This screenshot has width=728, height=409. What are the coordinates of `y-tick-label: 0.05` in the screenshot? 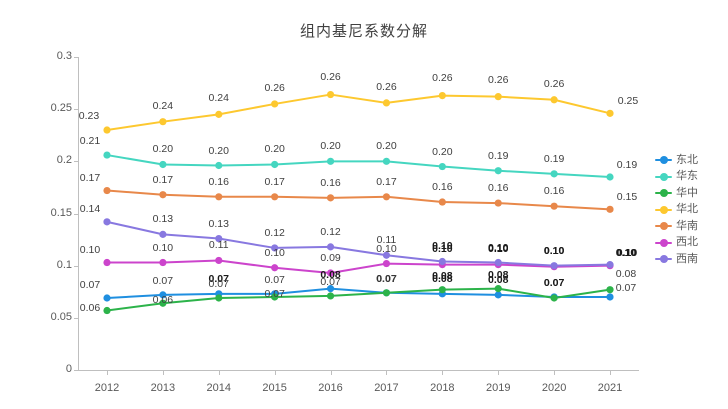 It's located at (61, 316).